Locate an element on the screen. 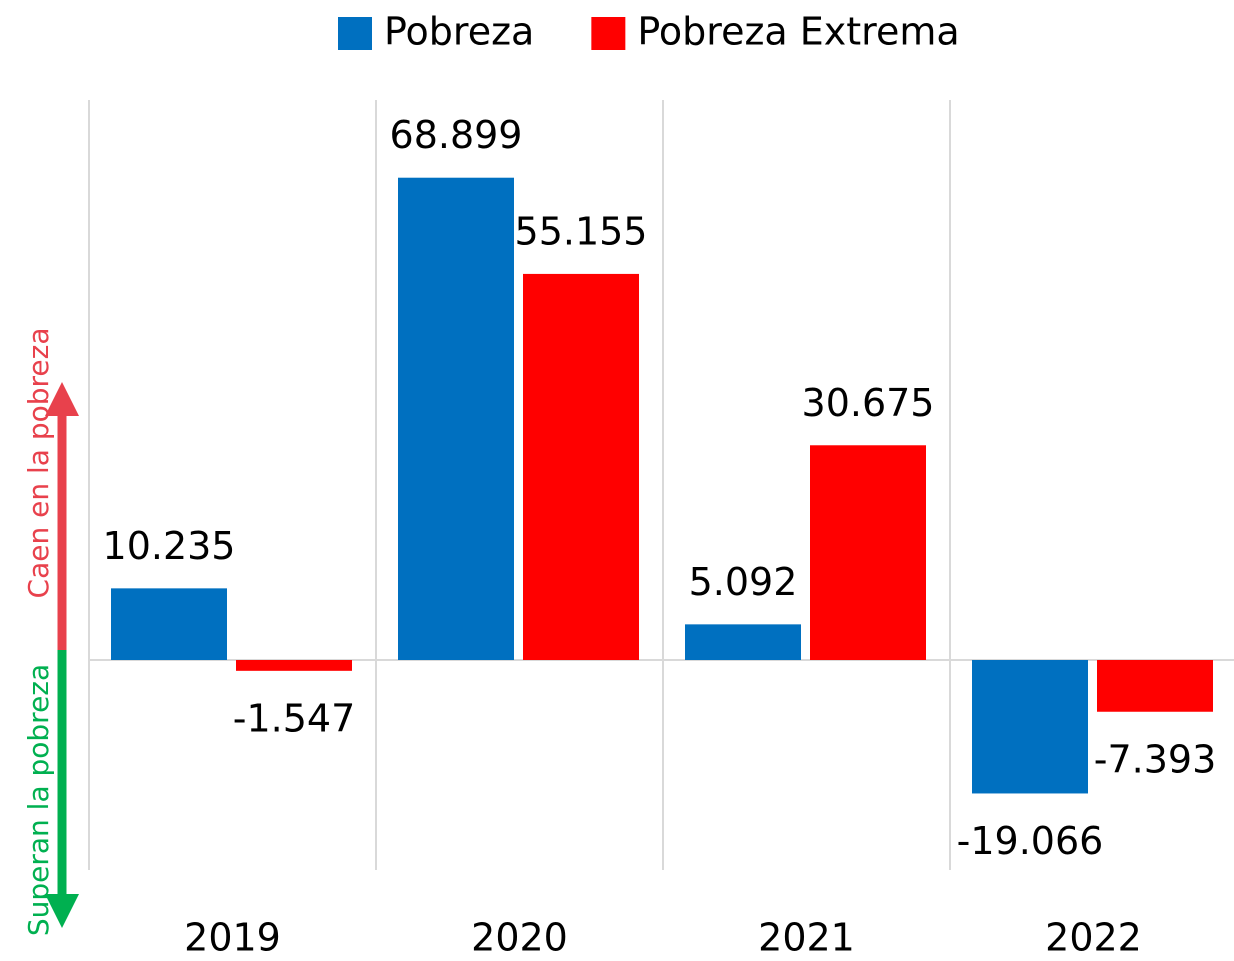  legend-label: Pobreza is located at coordinates (459, 32).